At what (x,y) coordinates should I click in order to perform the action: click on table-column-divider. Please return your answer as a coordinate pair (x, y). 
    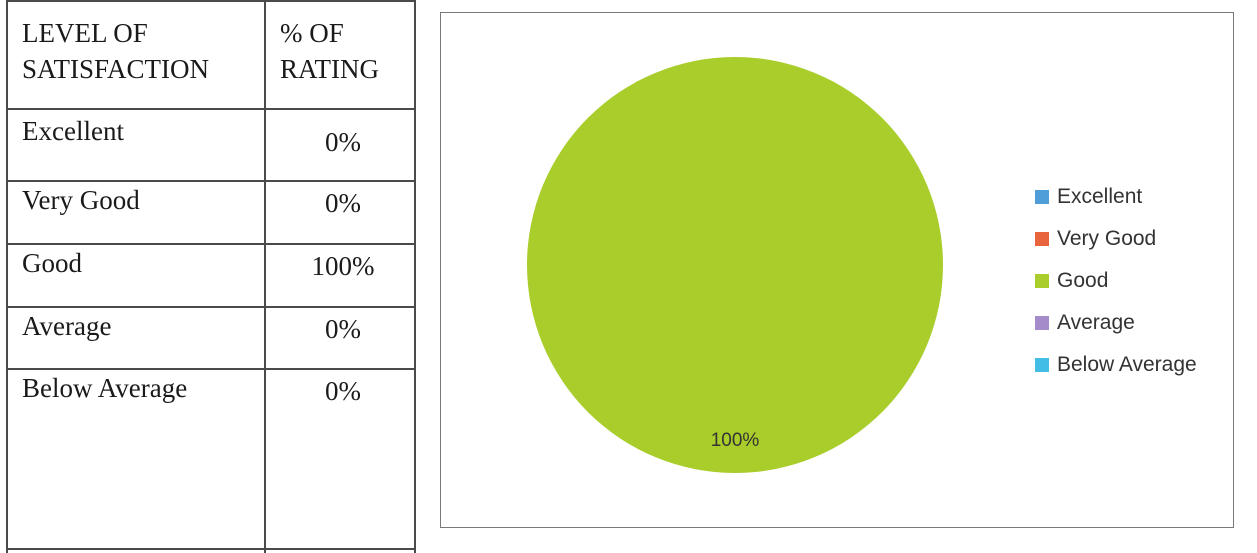
    Looking at the image, I should click on (265, 276).